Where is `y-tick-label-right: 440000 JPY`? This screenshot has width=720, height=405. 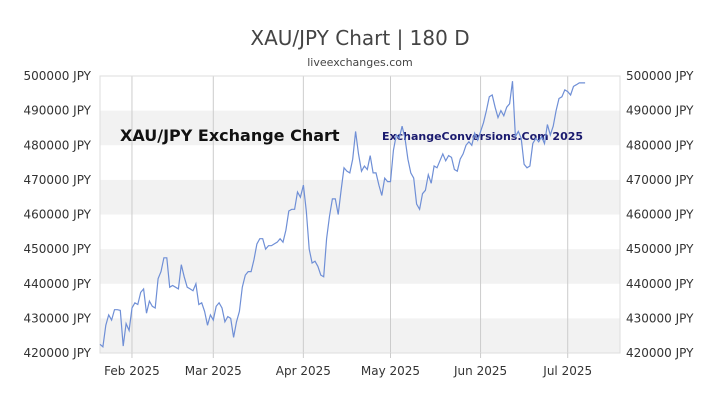
y-tick-label-right: 440000 JPY is located at coordinates (660, 284).